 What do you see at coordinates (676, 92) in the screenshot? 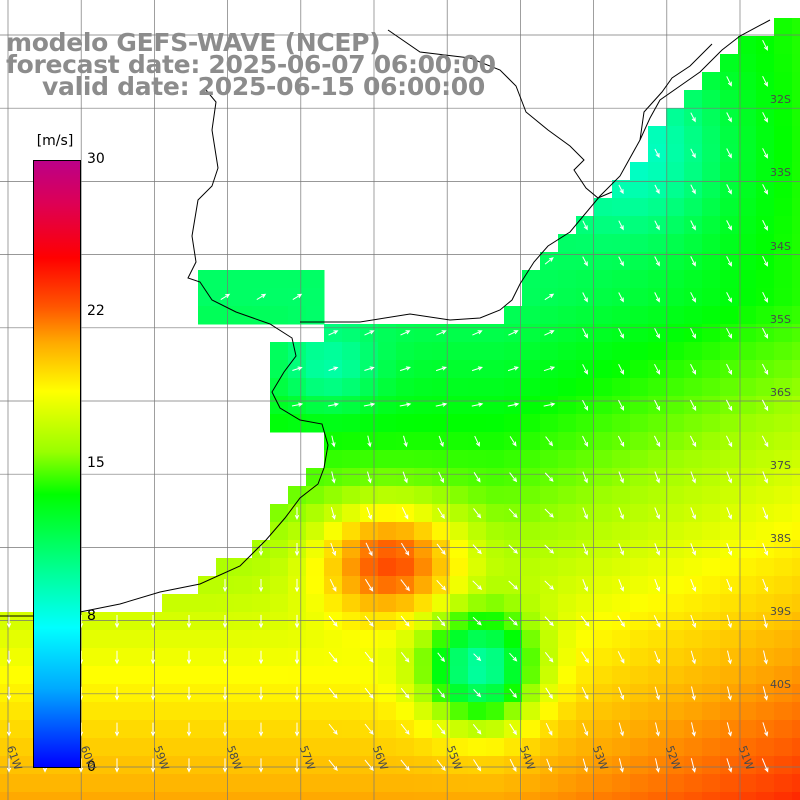
I see `lagoon-outline` at bounding box center [676, 92].